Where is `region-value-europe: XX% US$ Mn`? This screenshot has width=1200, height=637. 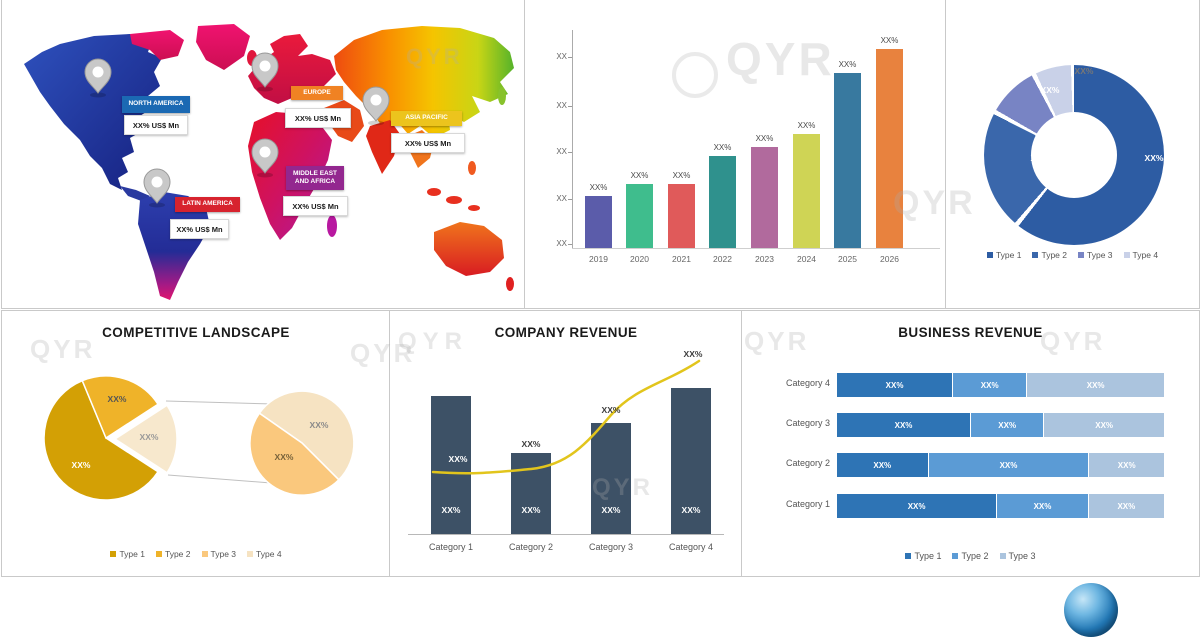 region-value-europe: XX% US$ Mn is located at coordinates (318, 118).